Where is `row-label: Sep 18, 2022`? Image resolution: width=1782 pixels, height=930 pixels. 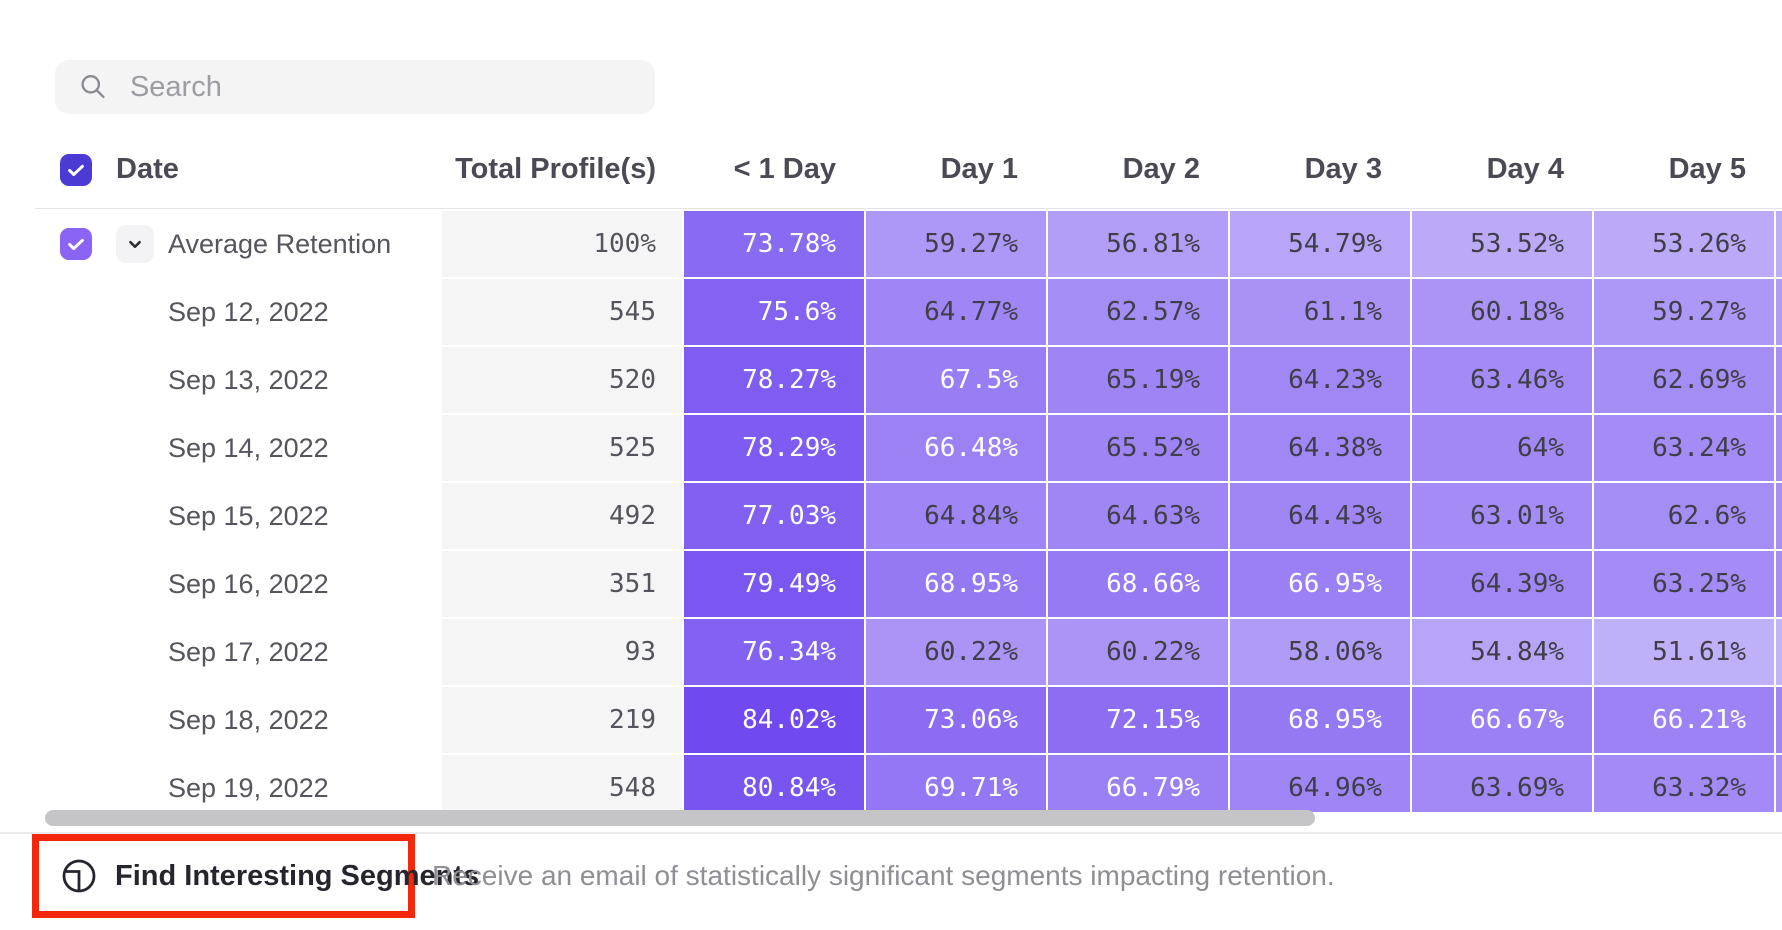
row-label: Sep 18, 2022 is located at coordinates (248, 719).